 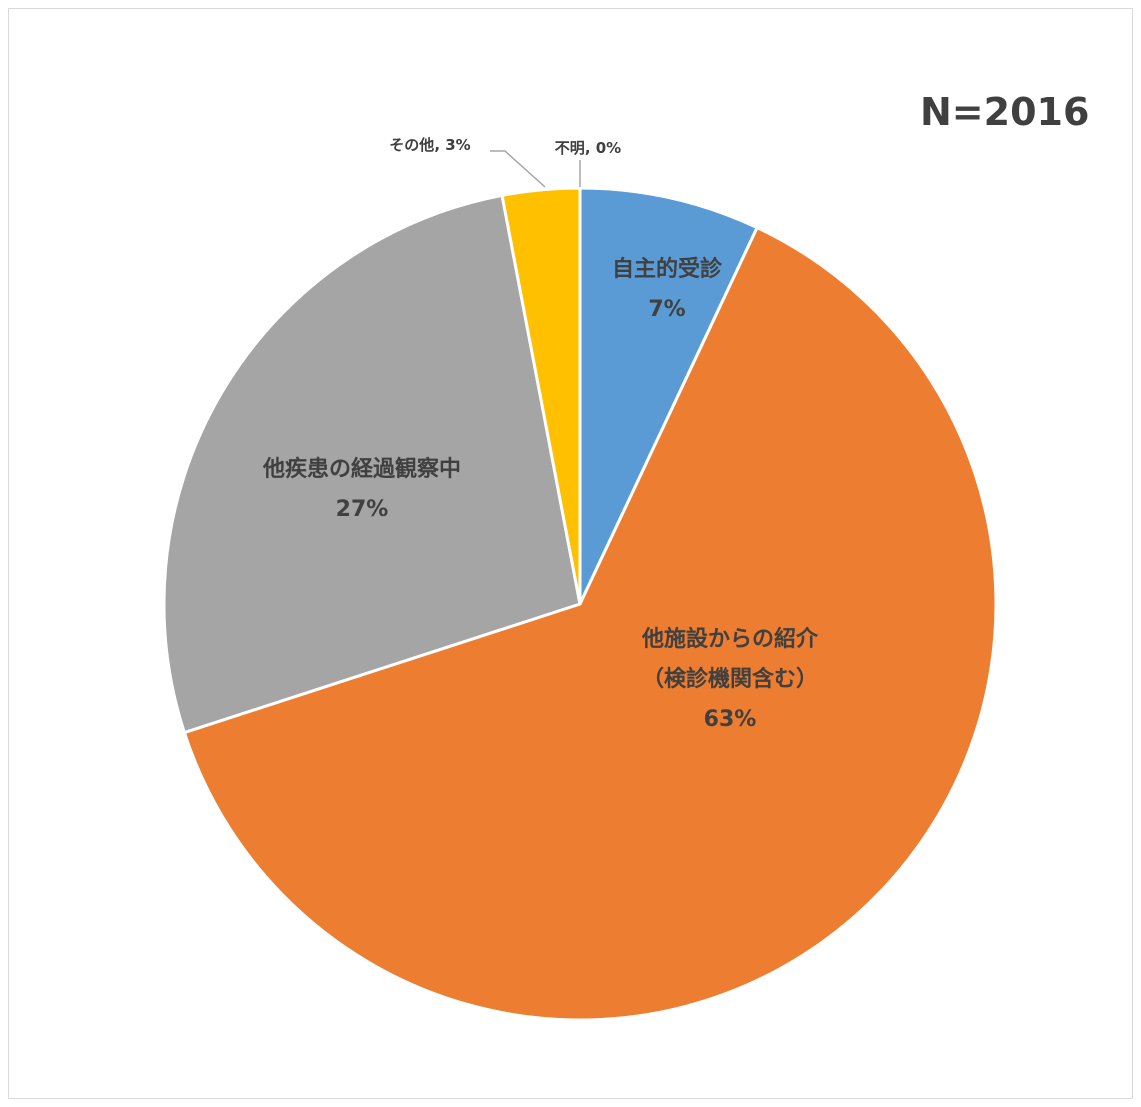 I want to click on pie-slice, so click(x=668, y=396).